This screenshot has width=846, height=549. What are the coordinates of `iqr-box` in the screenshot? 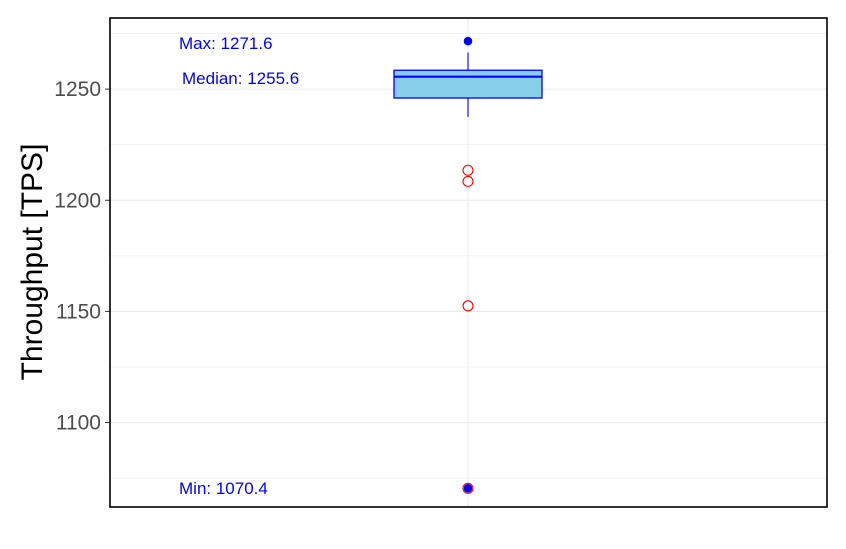 It's located at (468, 84).